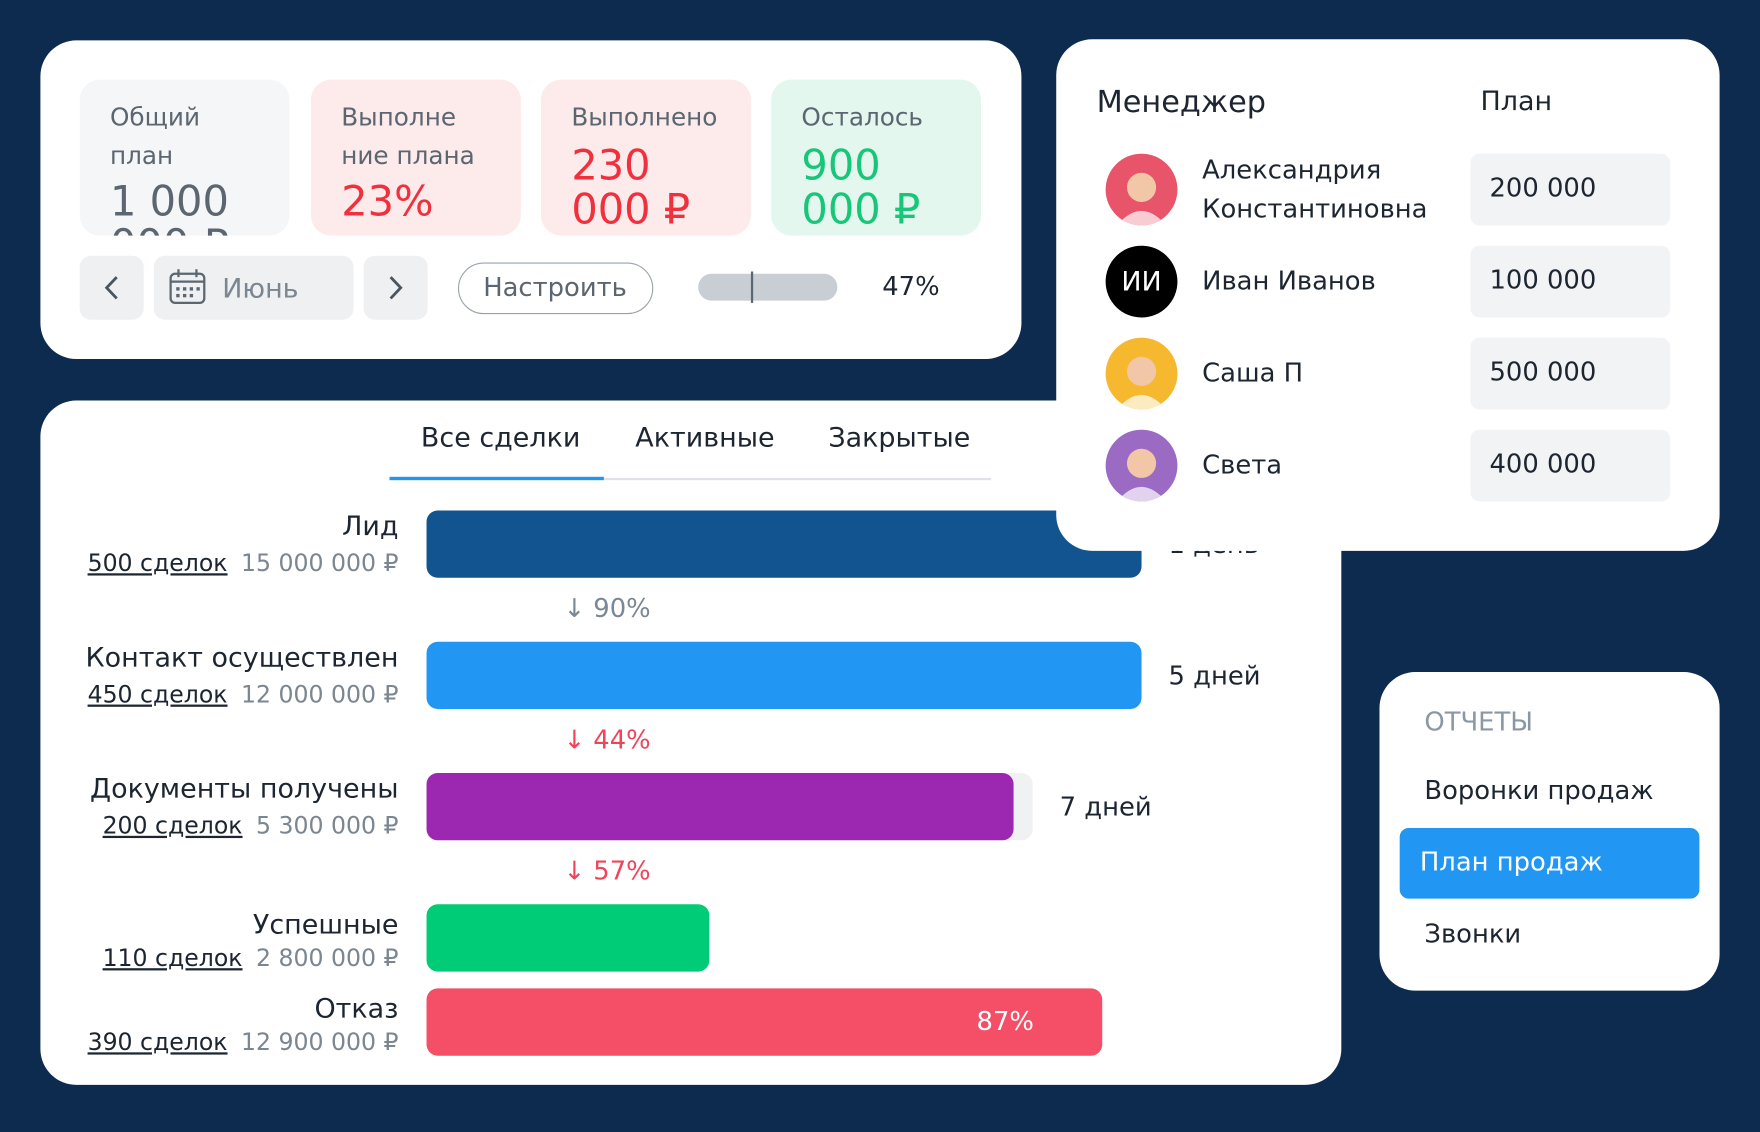 This screenshot has width=1760, height=1132. Describe the element at coordinates (1479, 722) in the screenshot. I see `reports-title: ОТЧЕТЫ` at that location.